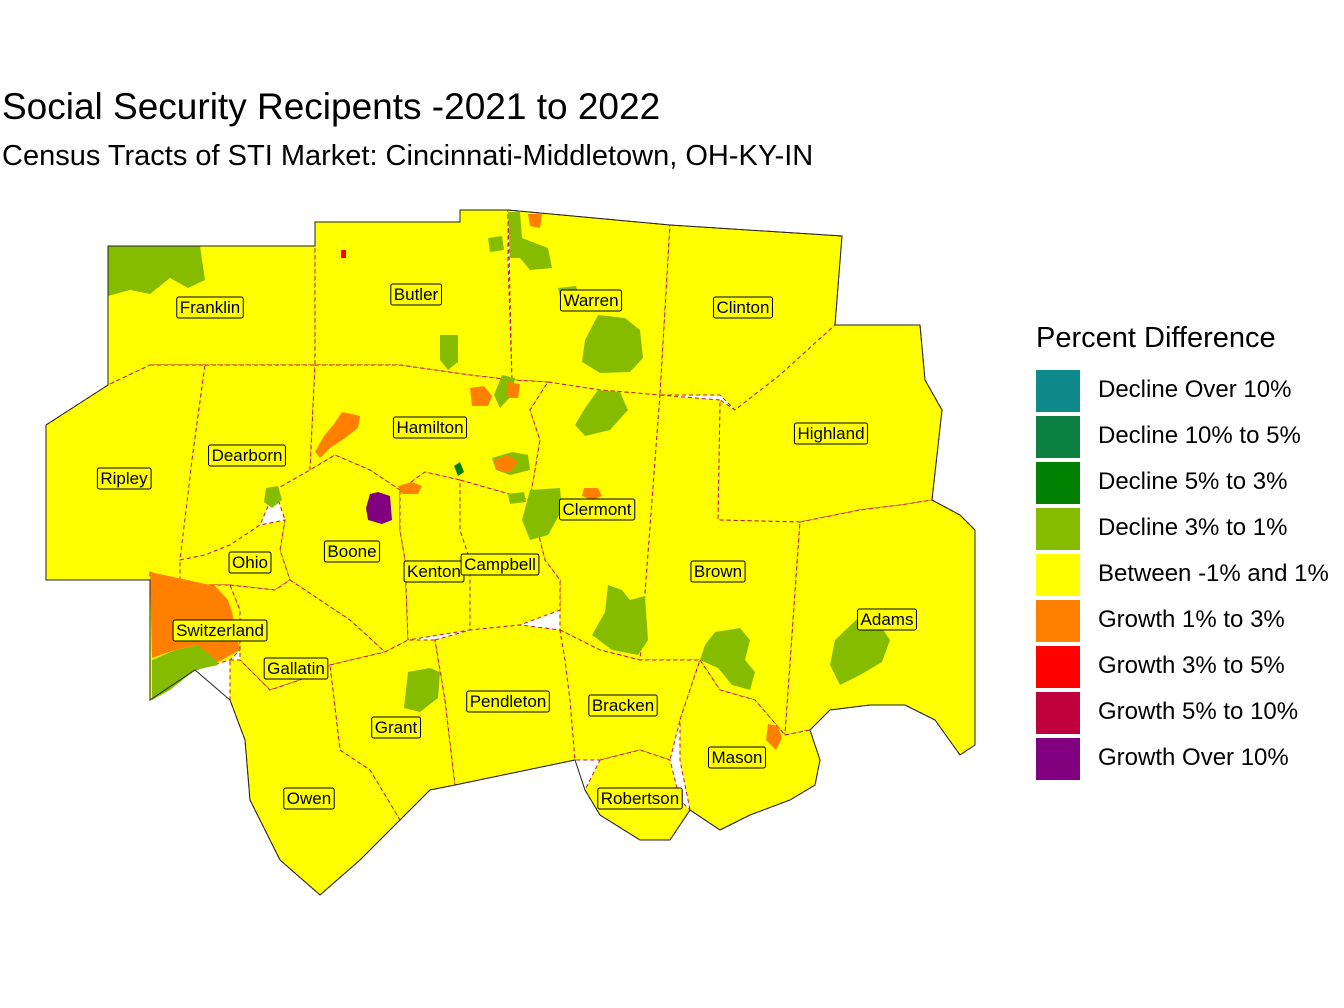  I want to click on county-label: Clermont, so click(597, 509).